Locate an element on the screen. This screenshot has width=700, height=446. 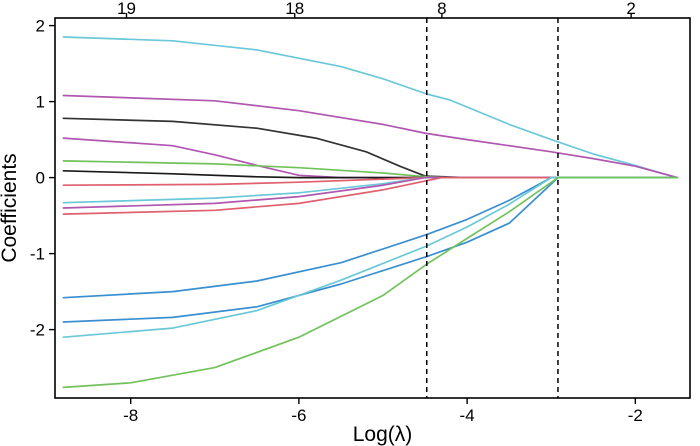
y-tick-label: -2 is located at coordinates (37, 330).